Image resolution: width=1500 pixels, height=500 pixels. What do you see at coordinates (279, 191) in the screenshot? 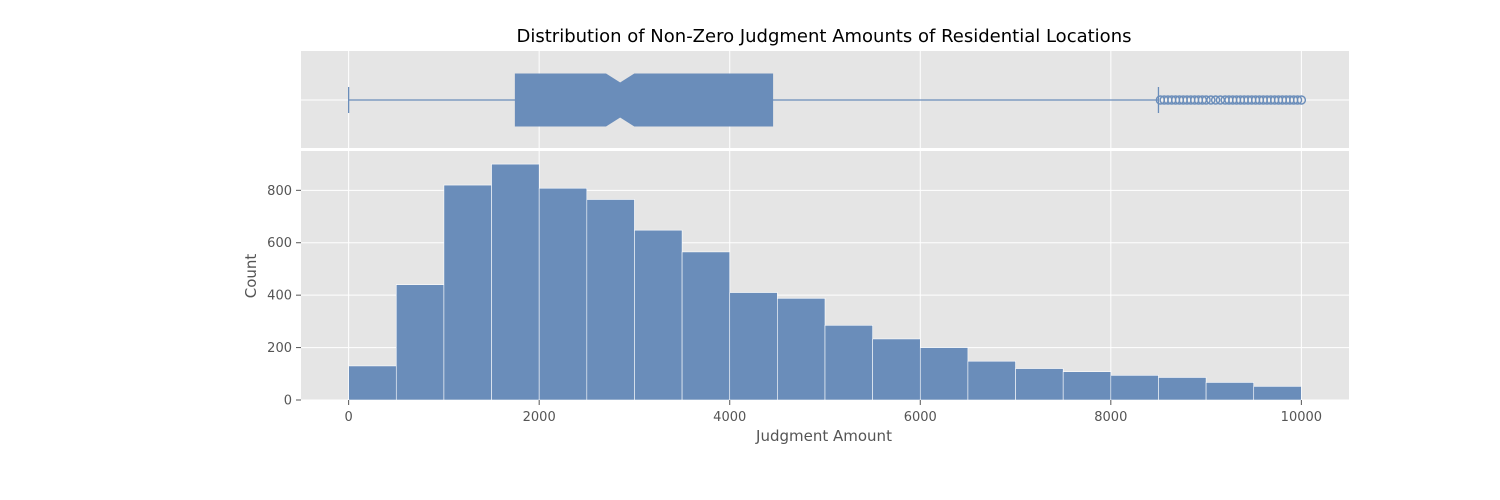
I see `y-tick-label: 800` at bounding box center [279, 191].